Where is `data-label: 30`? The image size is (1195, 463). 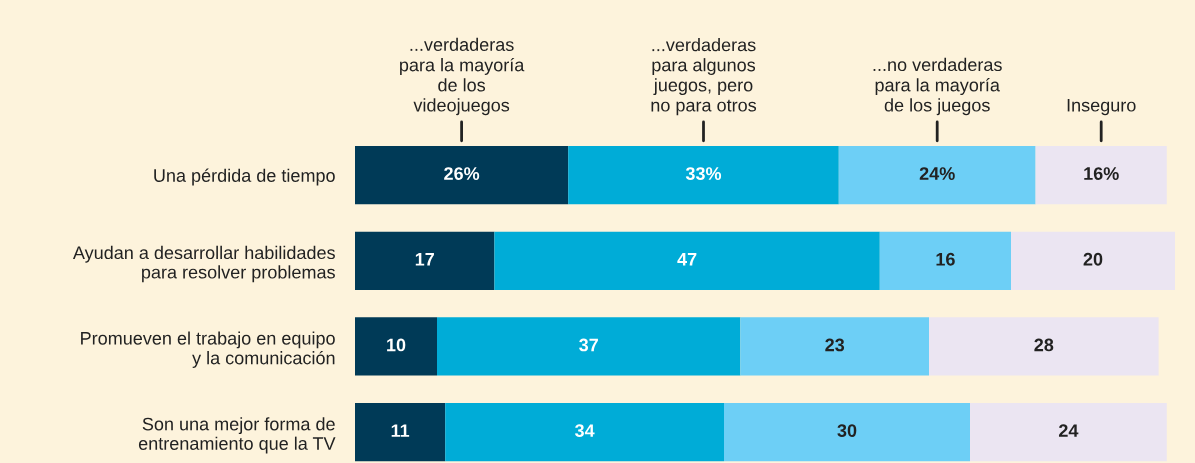 data-label: 30 is located at coordinates (847, 431).